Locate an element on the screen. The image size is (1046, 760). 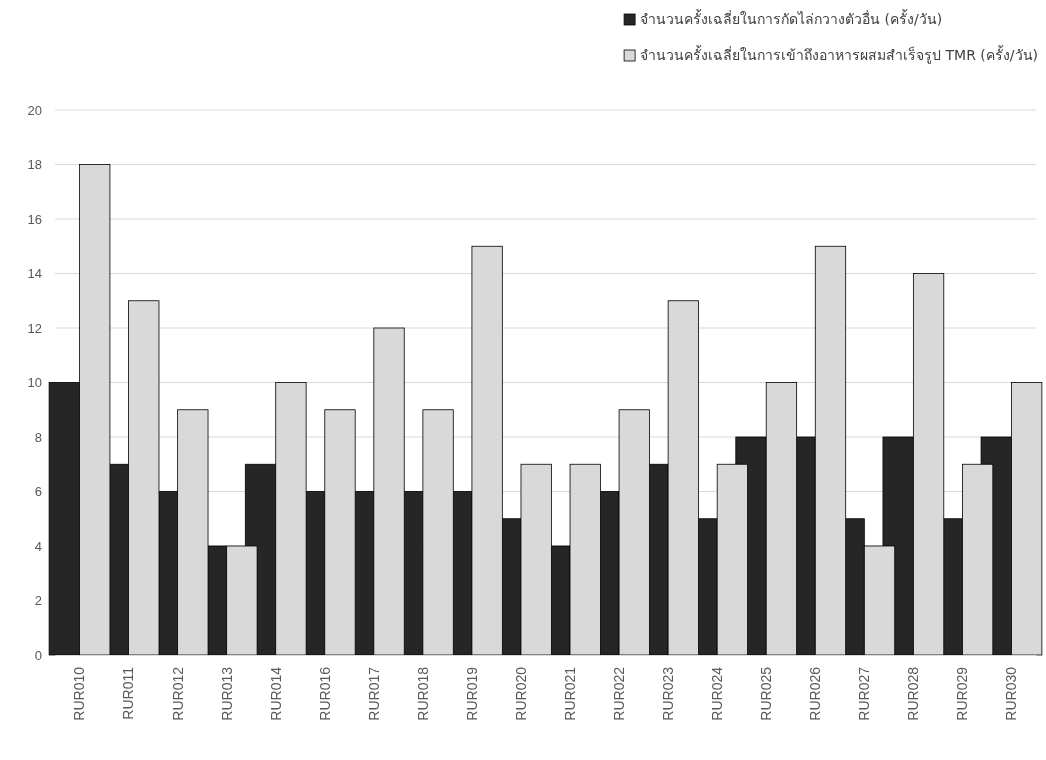
y-tick-label: 8 is located at coordinates (38, 437).